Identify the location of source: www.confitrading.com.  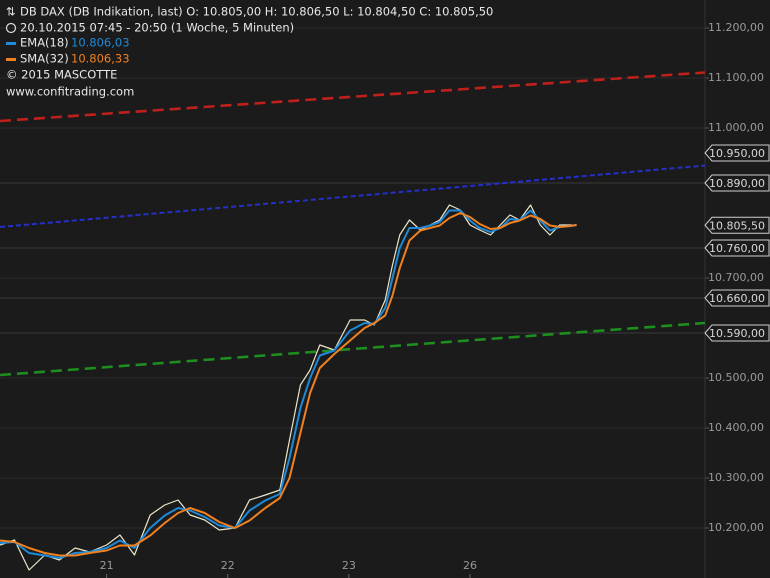
(70, 92).